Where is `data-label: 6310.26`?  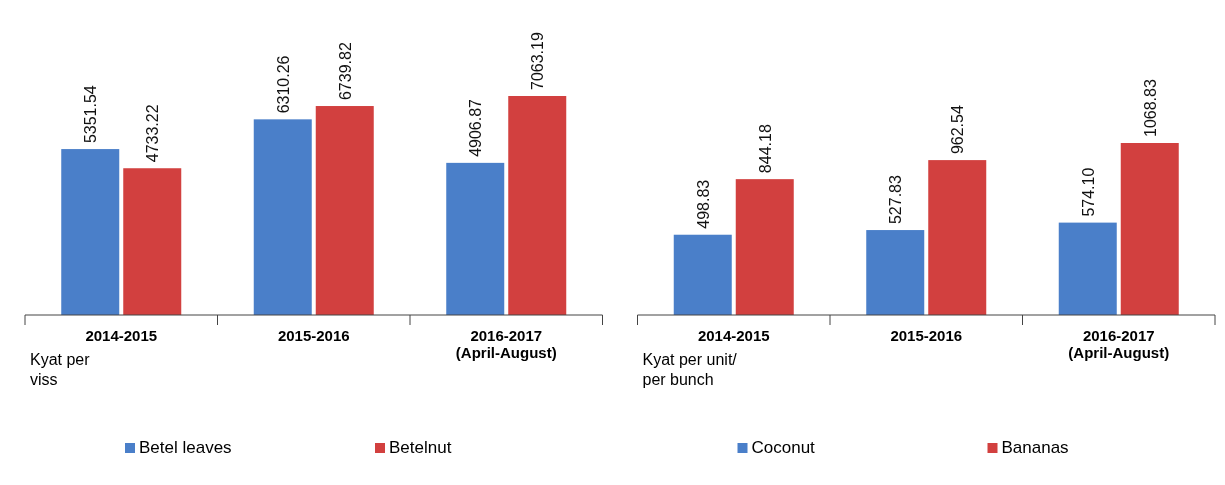 data-label: 6310.26 is located at coordinates (283, 84).